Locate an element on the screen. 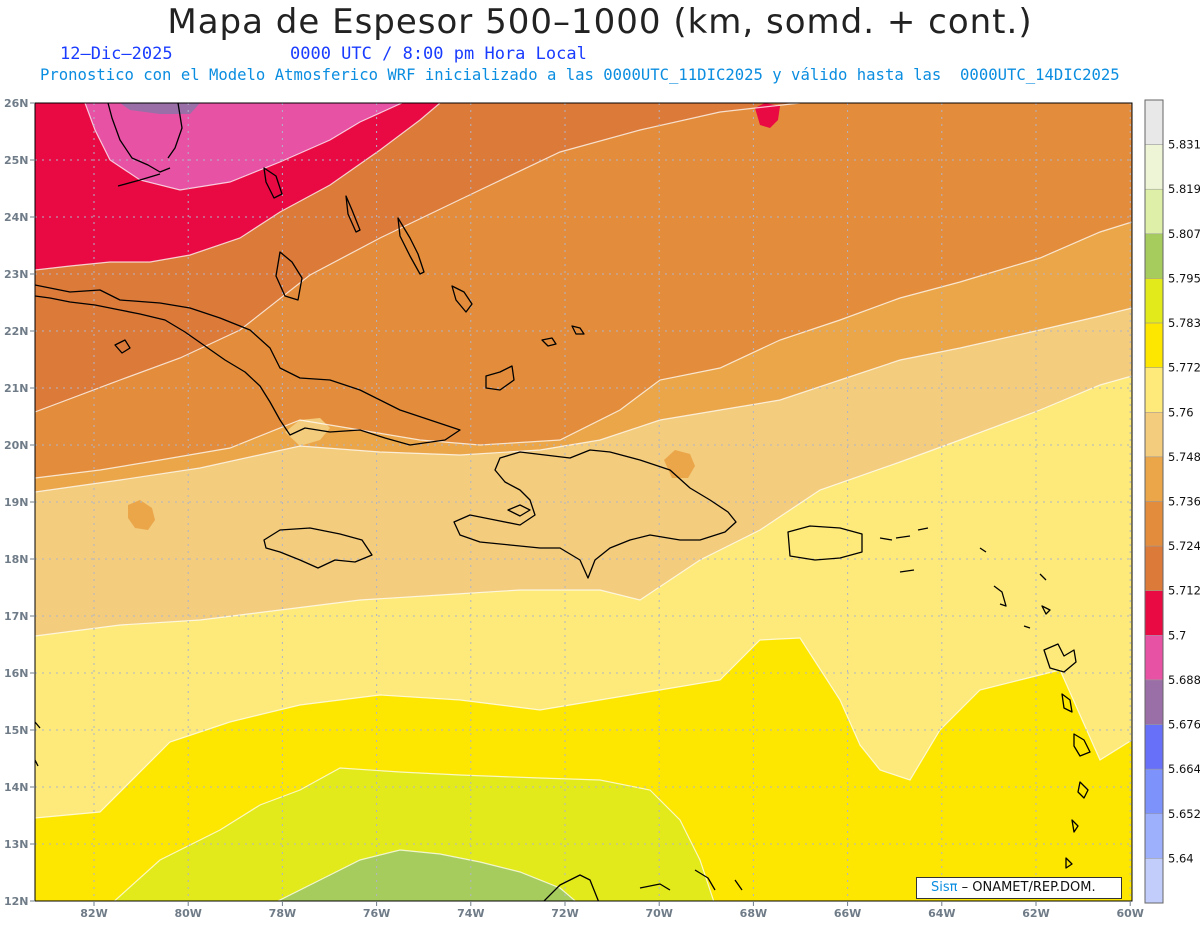 Image resolution: width=1200 pixels, height=927 pixels. guadeloupe-dominica is located at coordinates (1060, 678).